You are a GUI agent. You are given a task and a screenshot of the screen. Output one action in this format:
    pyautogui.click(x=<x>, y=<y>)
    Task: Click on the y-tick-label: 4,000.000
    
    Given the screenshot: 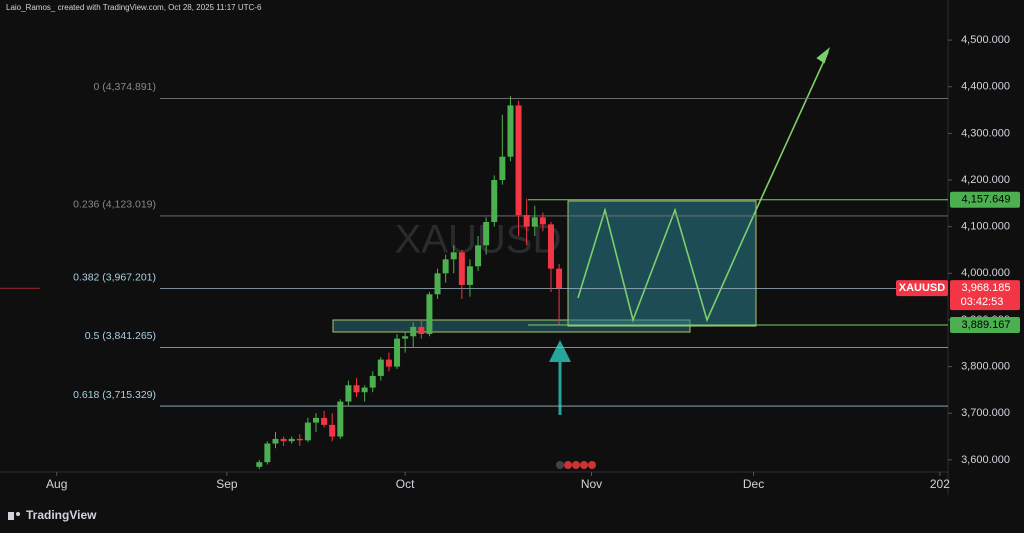 What is the action you would take?
    pyautogui.click(x=985, y=273)
    